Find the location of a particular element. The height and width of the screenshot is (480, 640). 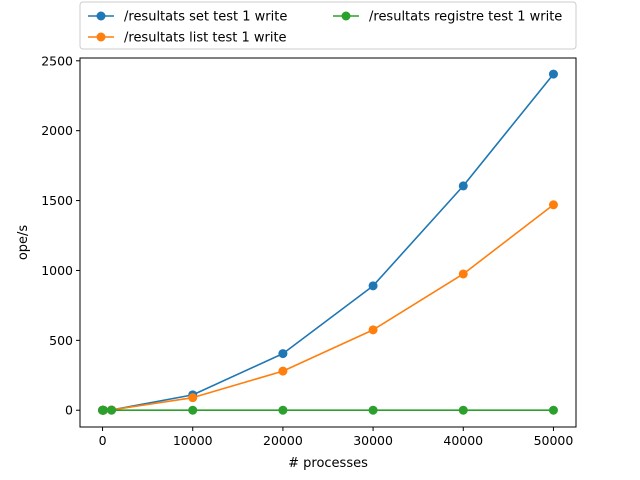

y-tick-label: 2000 is located at coordinates (57, 130).